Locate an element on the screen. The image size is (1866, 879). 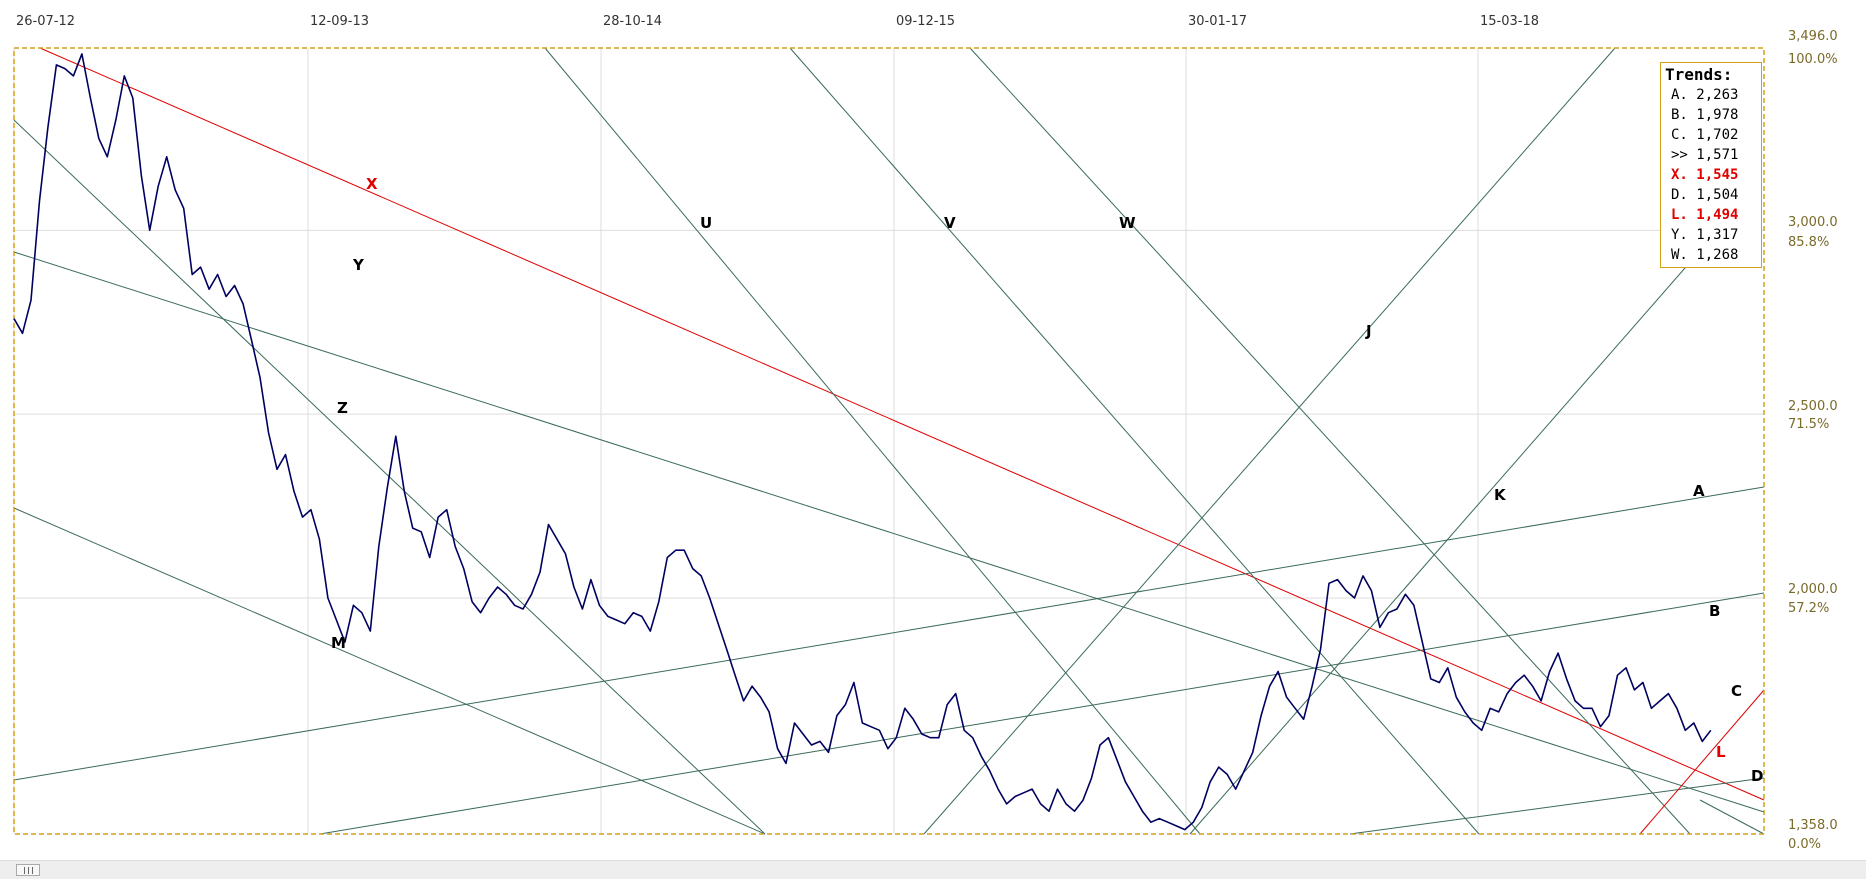
y-price-label: 3,496.0 is located at coordinates (1813, 36).